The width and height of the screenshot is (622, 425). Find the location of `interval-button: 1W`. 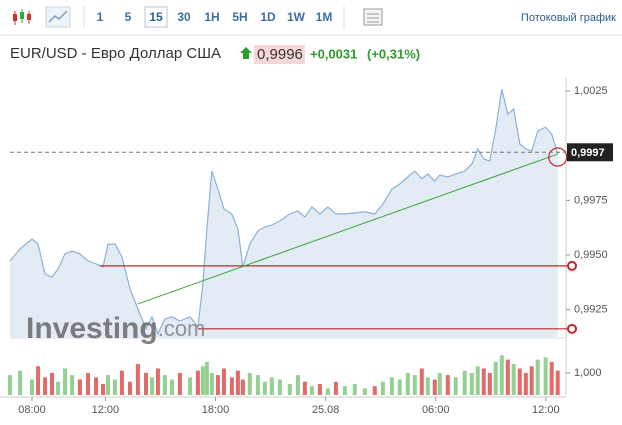

interval-button: 1W is located at coordinates (296, 17).